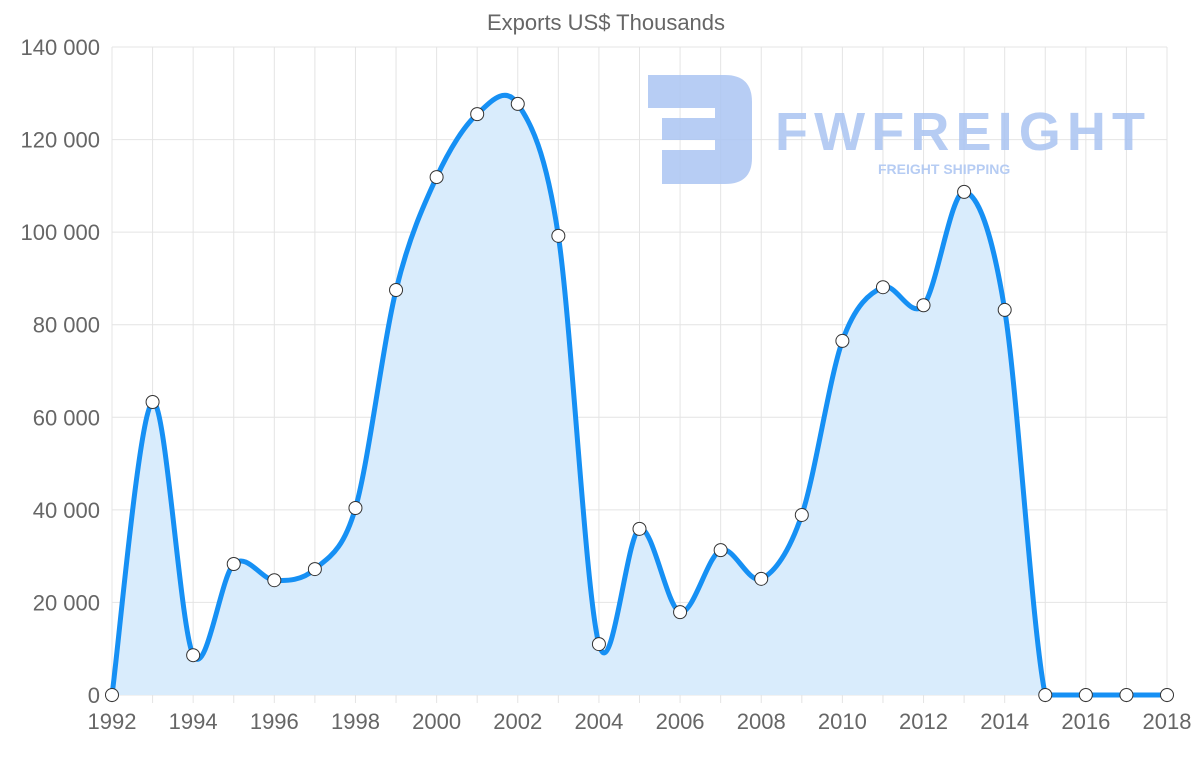 This screenshot has height=768, width=1200. Describe the element at coordinates (923, 721) in the screenshot. I see `x-tick-label: 2012` at that location.